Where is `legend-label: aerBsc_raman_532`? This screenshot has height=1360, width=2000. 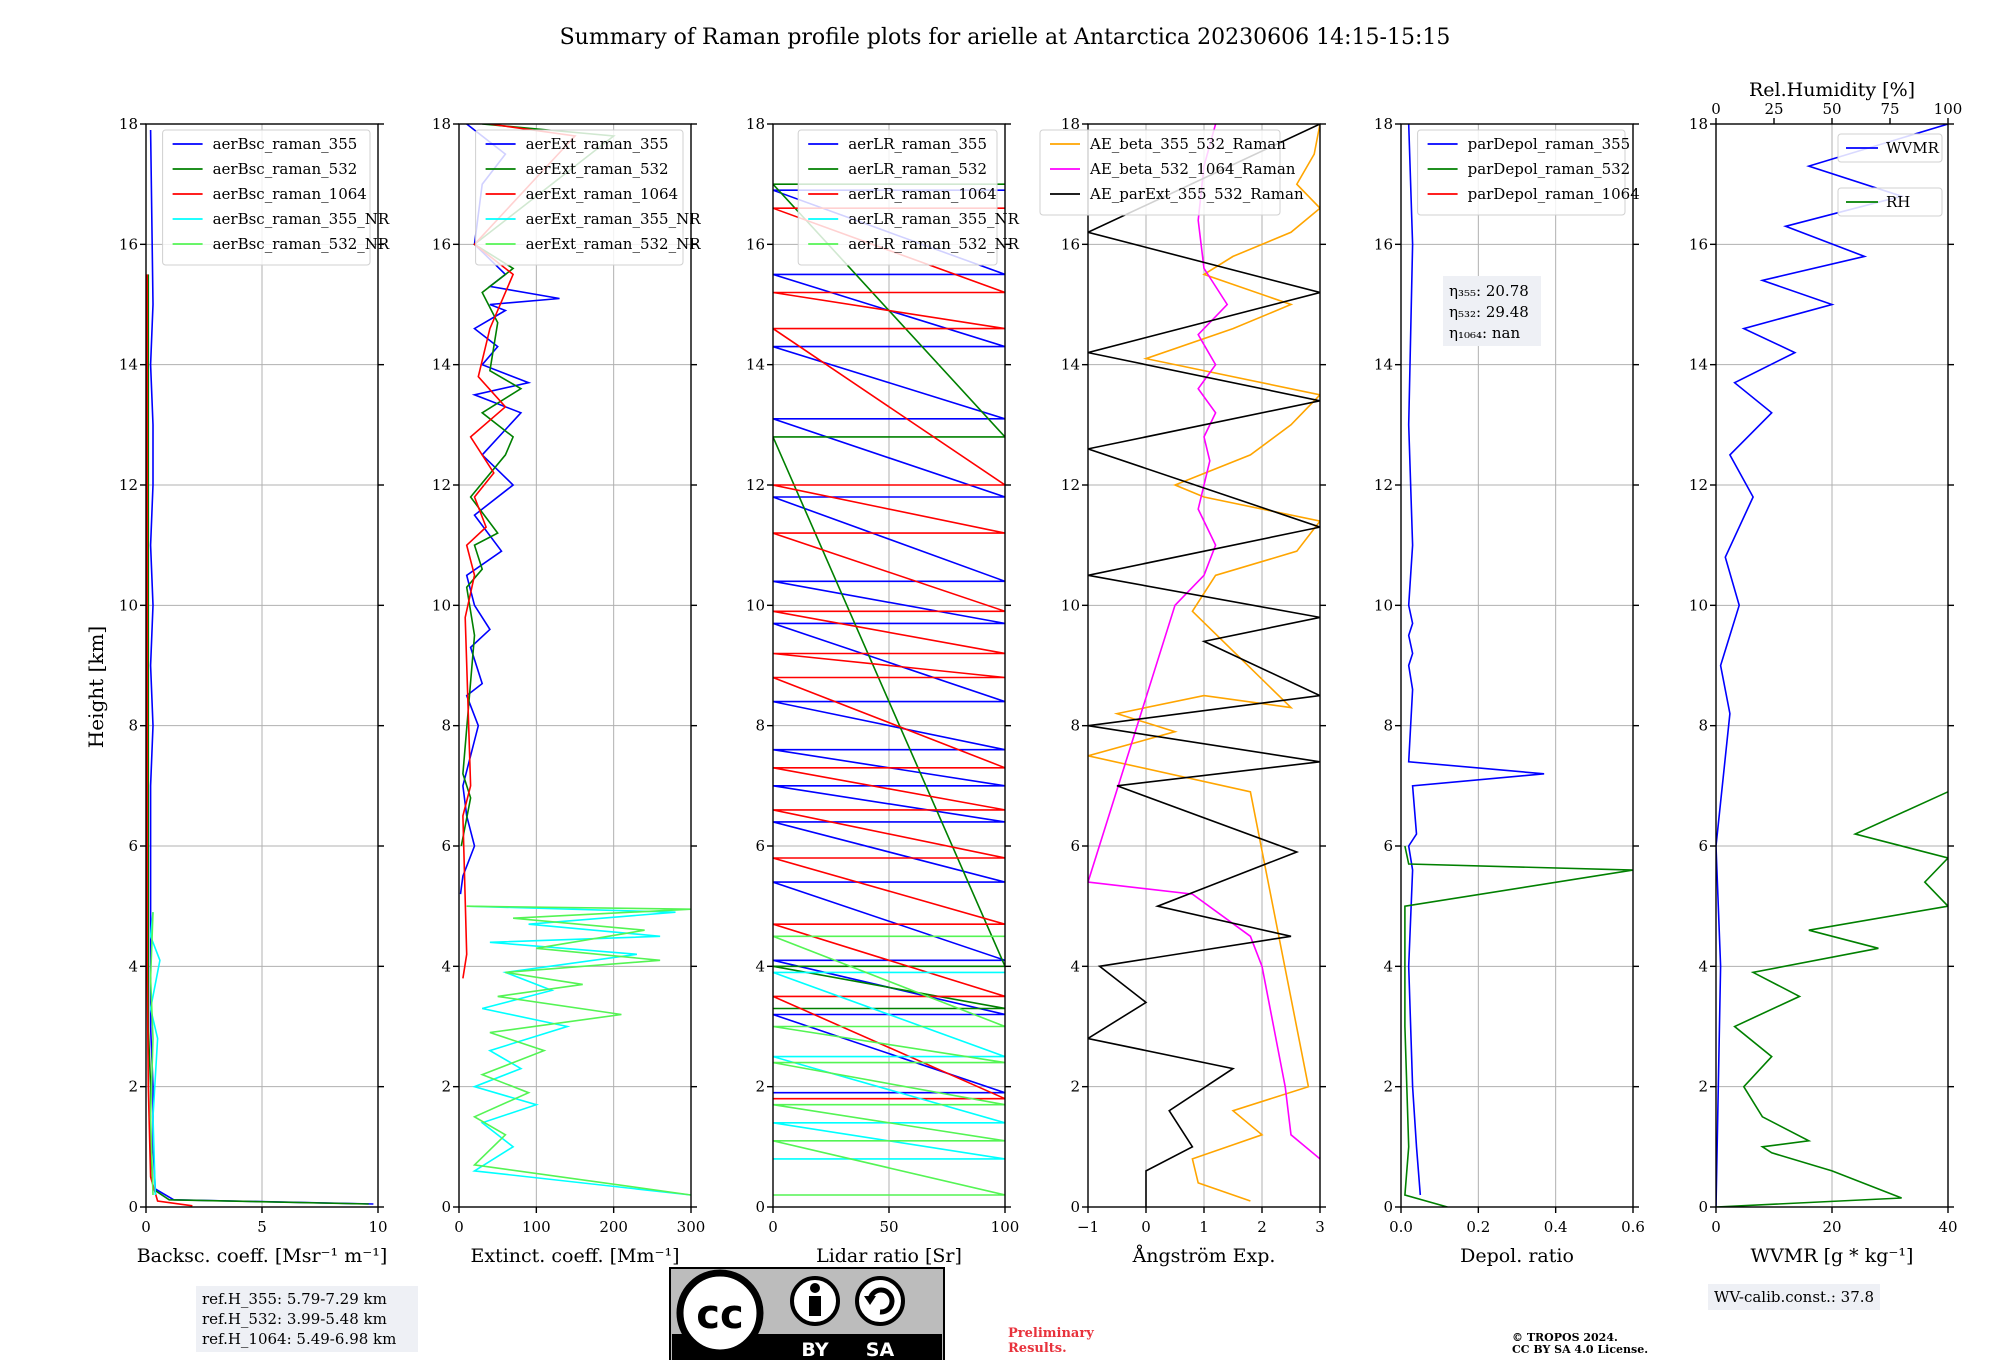
legend-label: aerBsc_raman_532 is located at coordinates (285, 169).